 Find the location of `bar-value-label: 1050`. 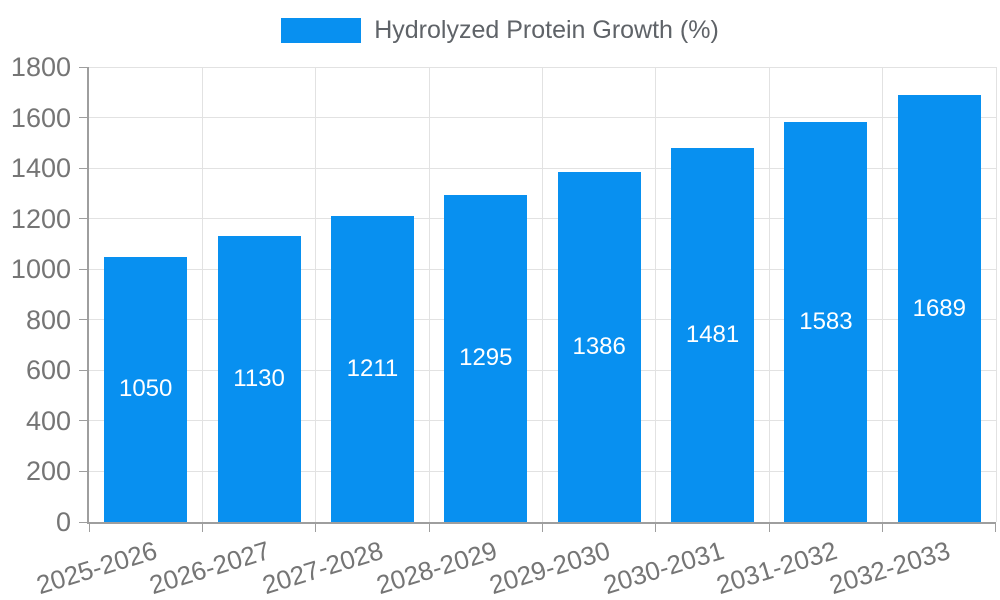

bar-value-label: 1050 is located at coordinates (145, 389).